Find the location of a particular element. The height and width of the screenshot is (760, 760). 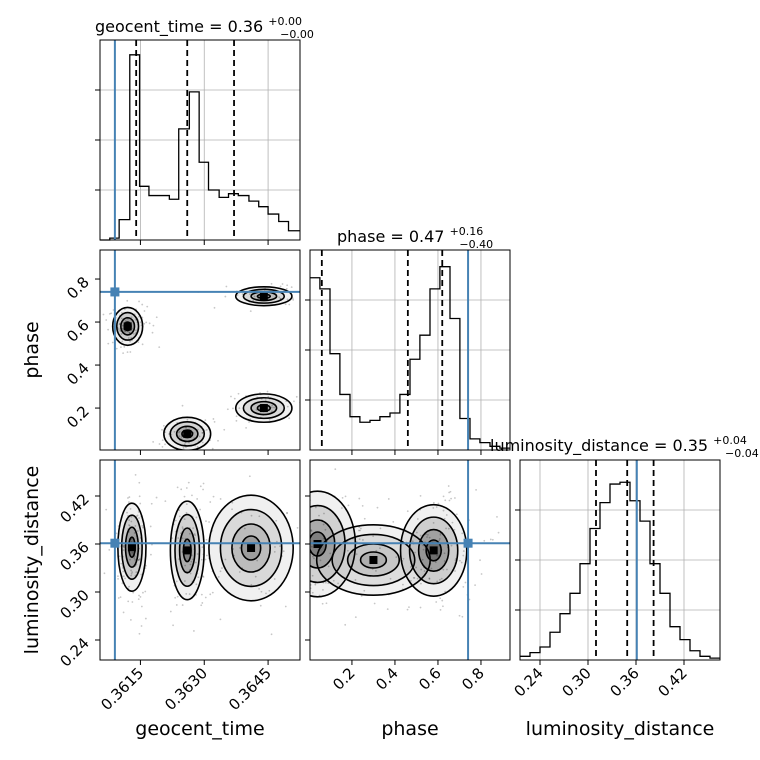

panel-frame is located at coordinates (620, 560).